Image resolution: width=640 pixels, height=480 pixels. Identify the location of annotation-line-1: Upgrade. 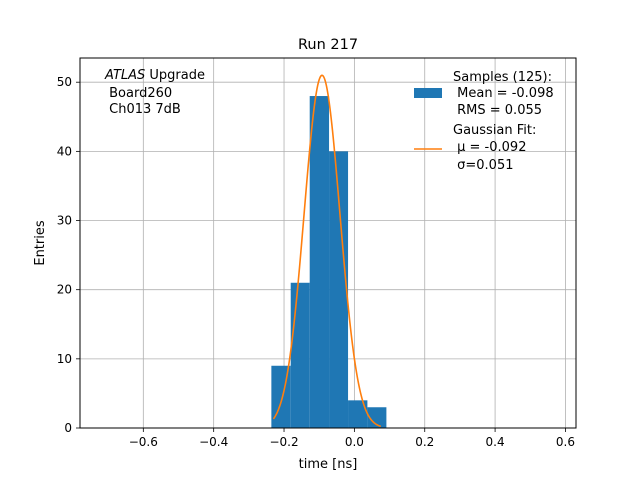
(175, 75).